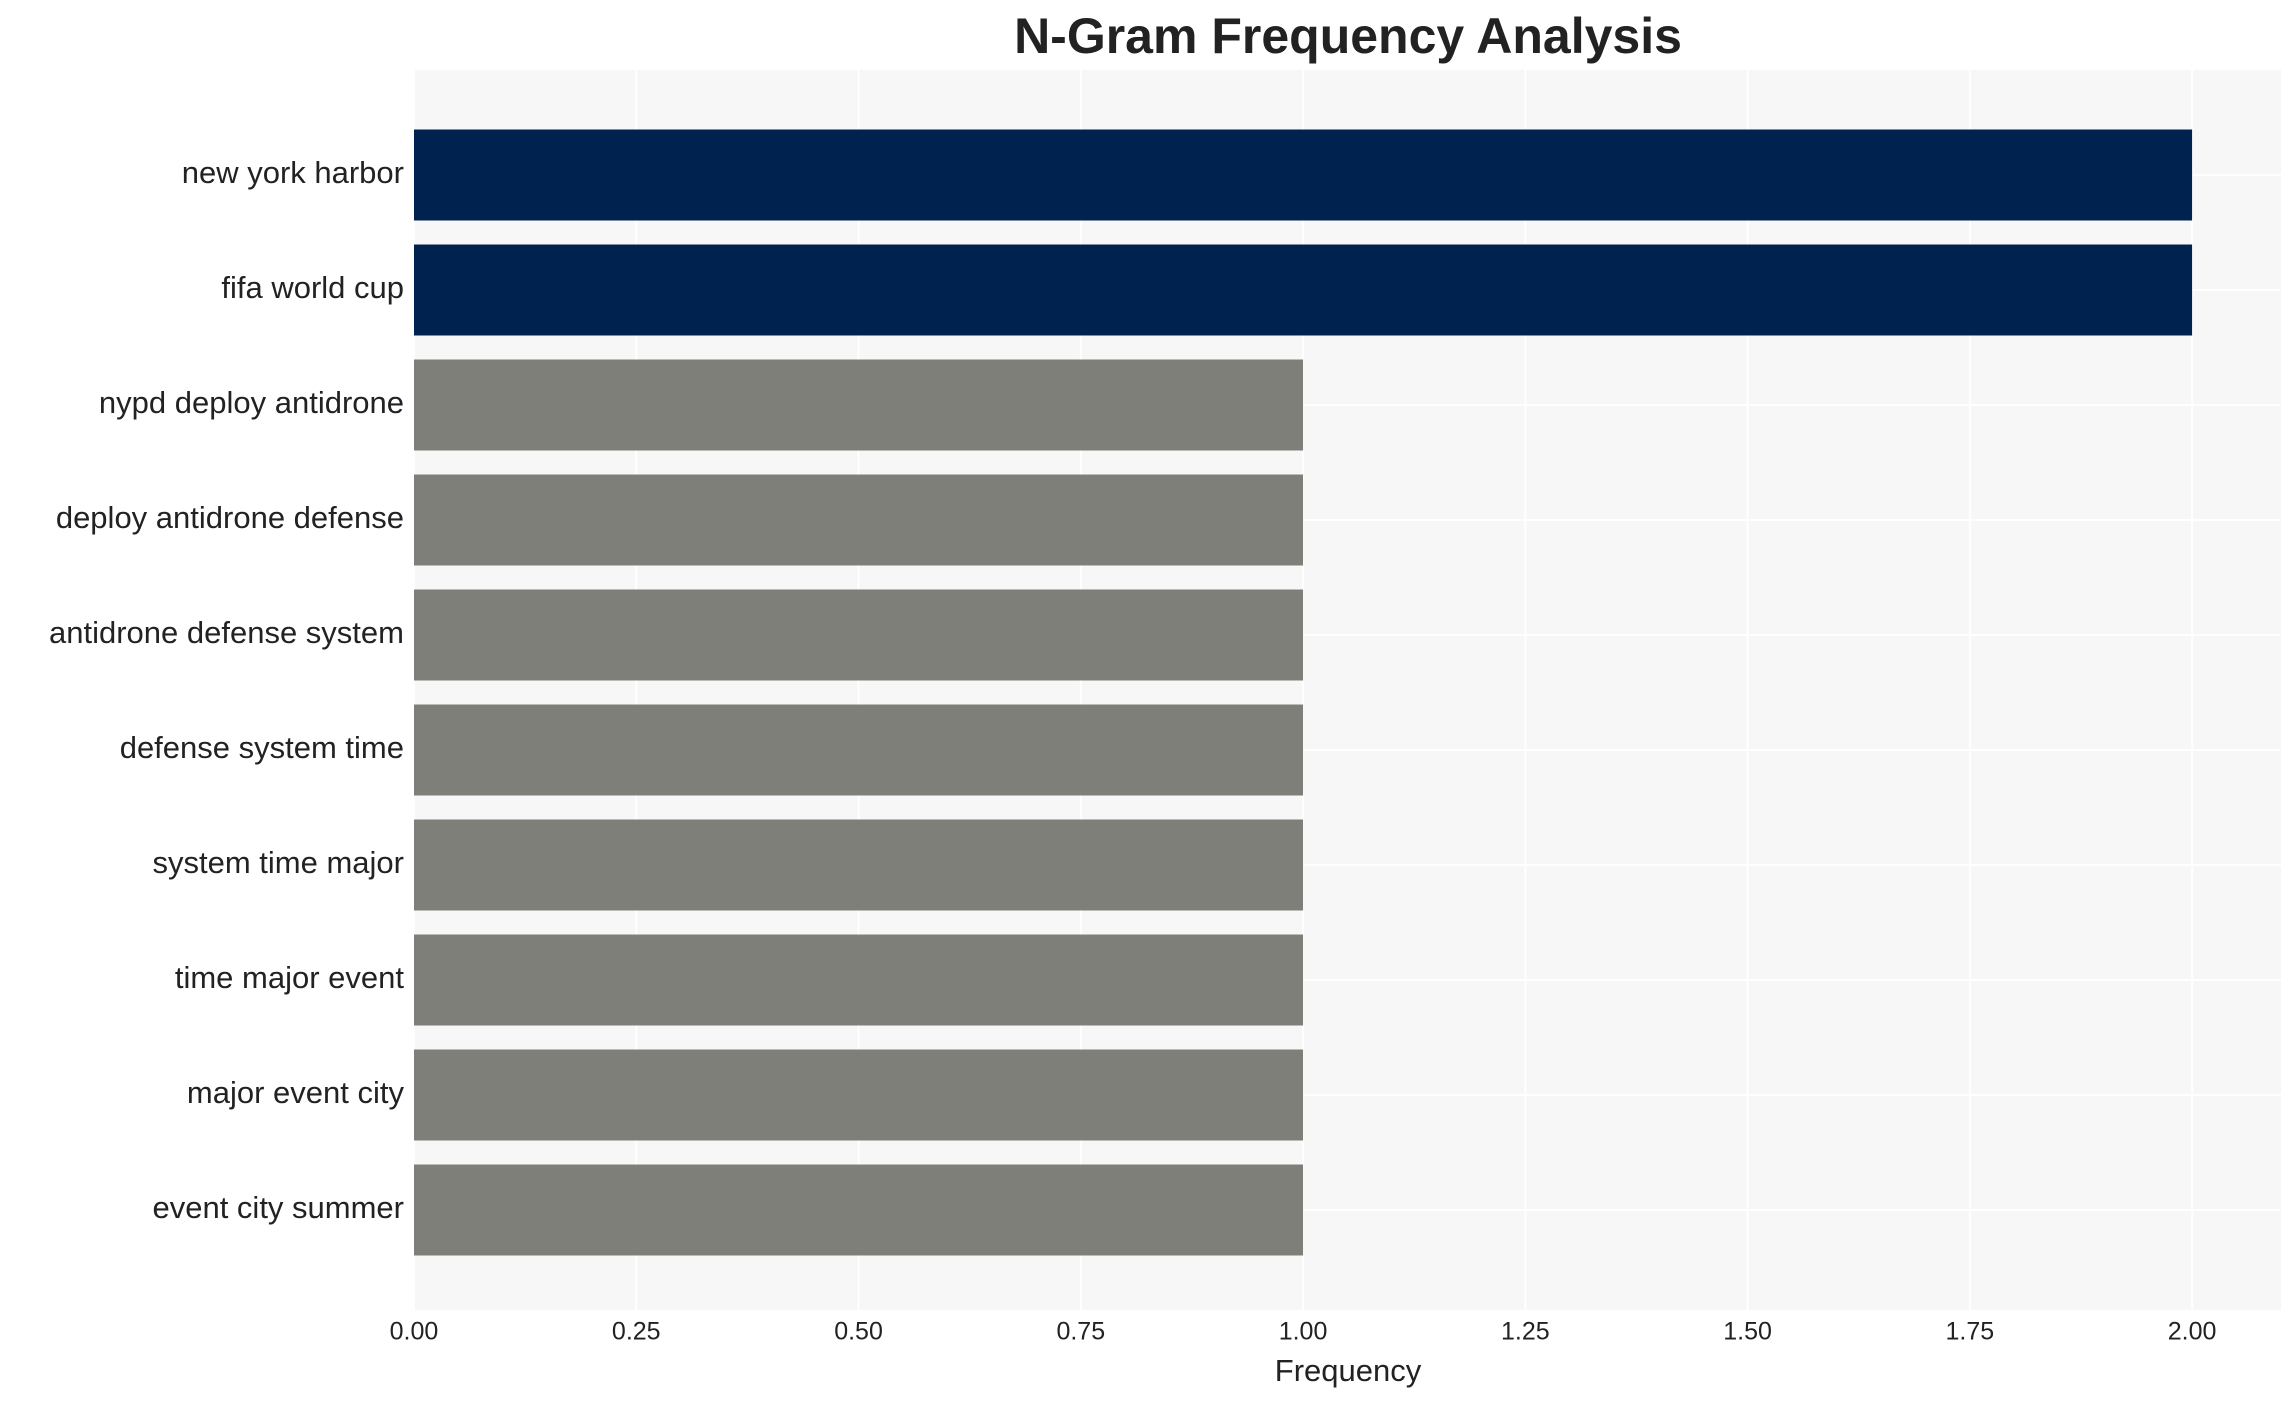  I want to click on x-tick-label: 1.50, so click(1747, 1332).